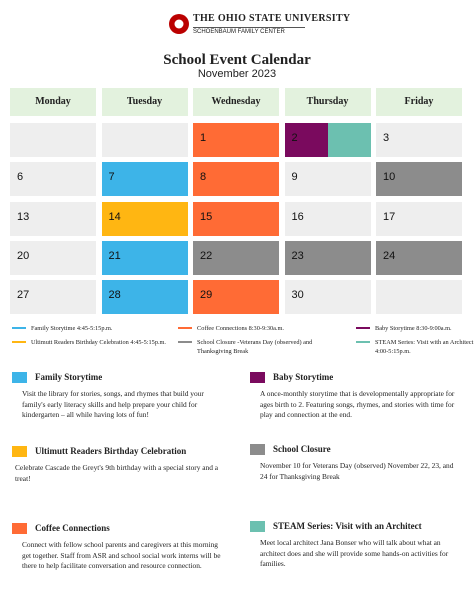 The image size is (474, 597). Describe the element at coordinates (302, 449) in the screenshot. I see `event-title: School Closure` at that location.